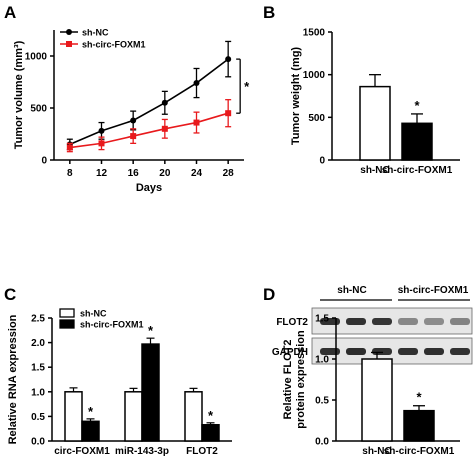 The width and height of the screenshot is (474, 463). Describe the element at coordinates (70, 173) in the screenshot. I see `x-tick-label-a: 8` at that location.